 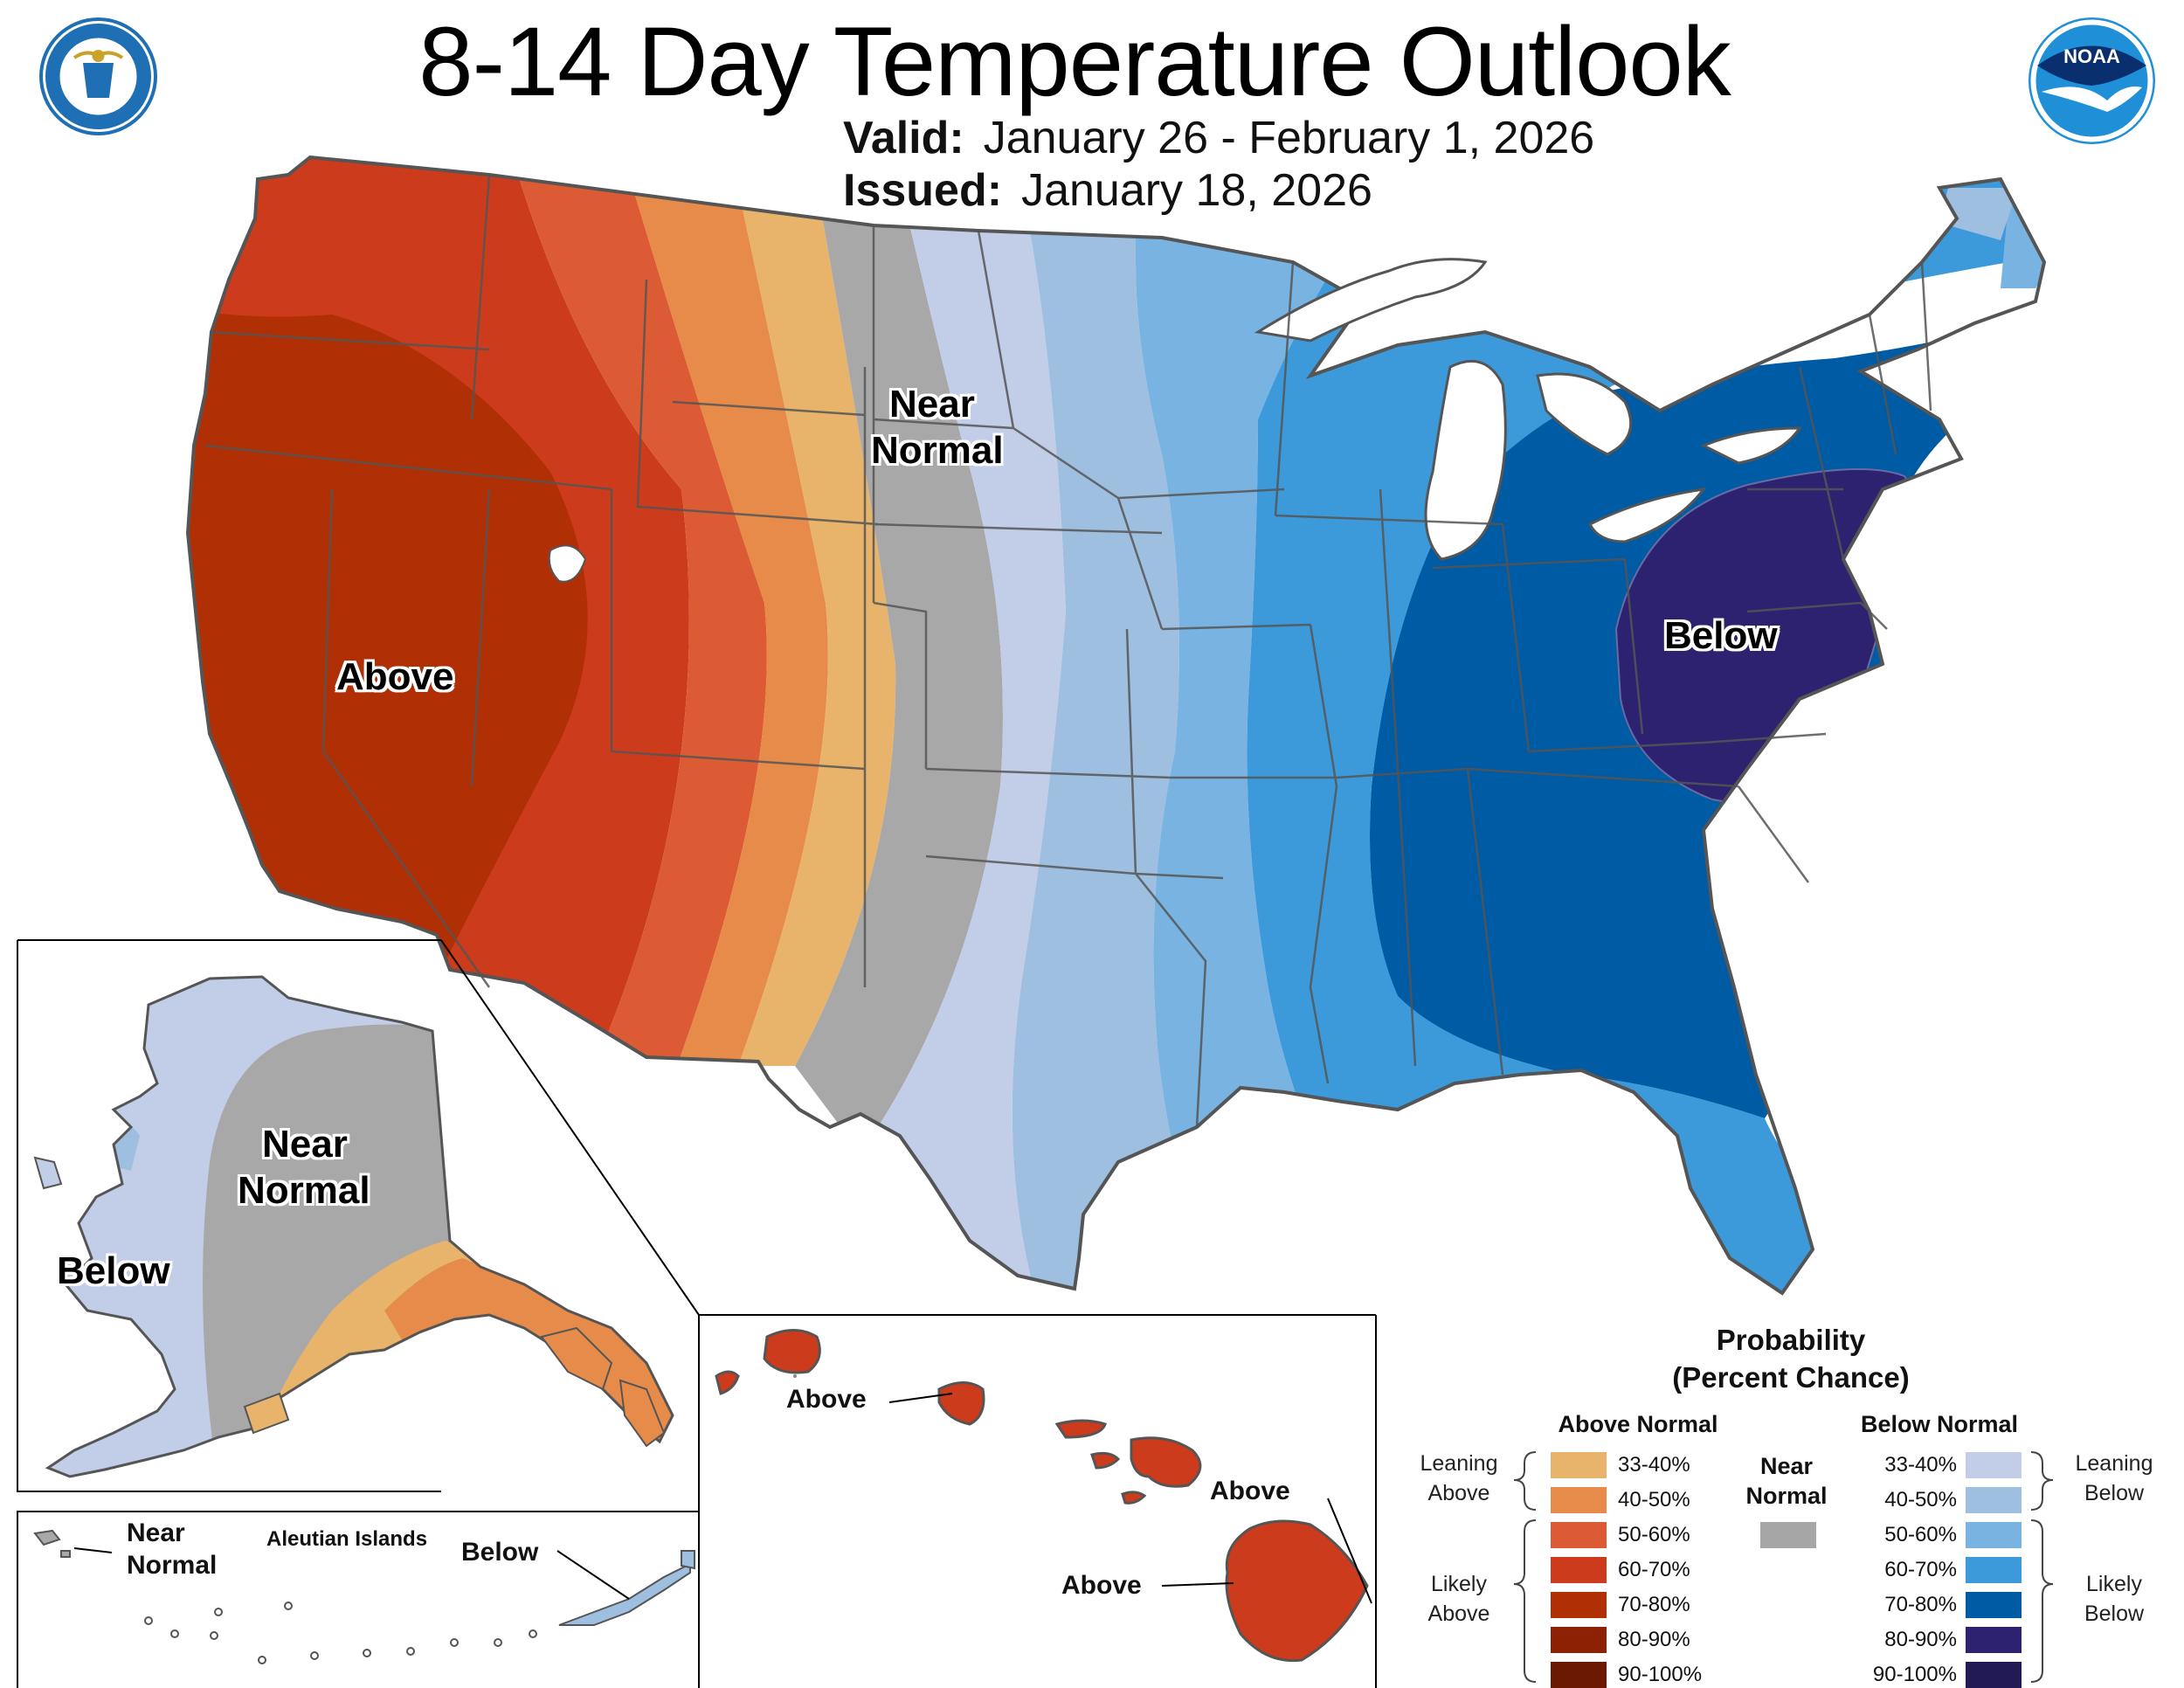 What do you see at coordinates (1914, 1674) in the screenshot?
I see `below-normal-range-label: 90-100%` at bounding box center [1914, 1674].